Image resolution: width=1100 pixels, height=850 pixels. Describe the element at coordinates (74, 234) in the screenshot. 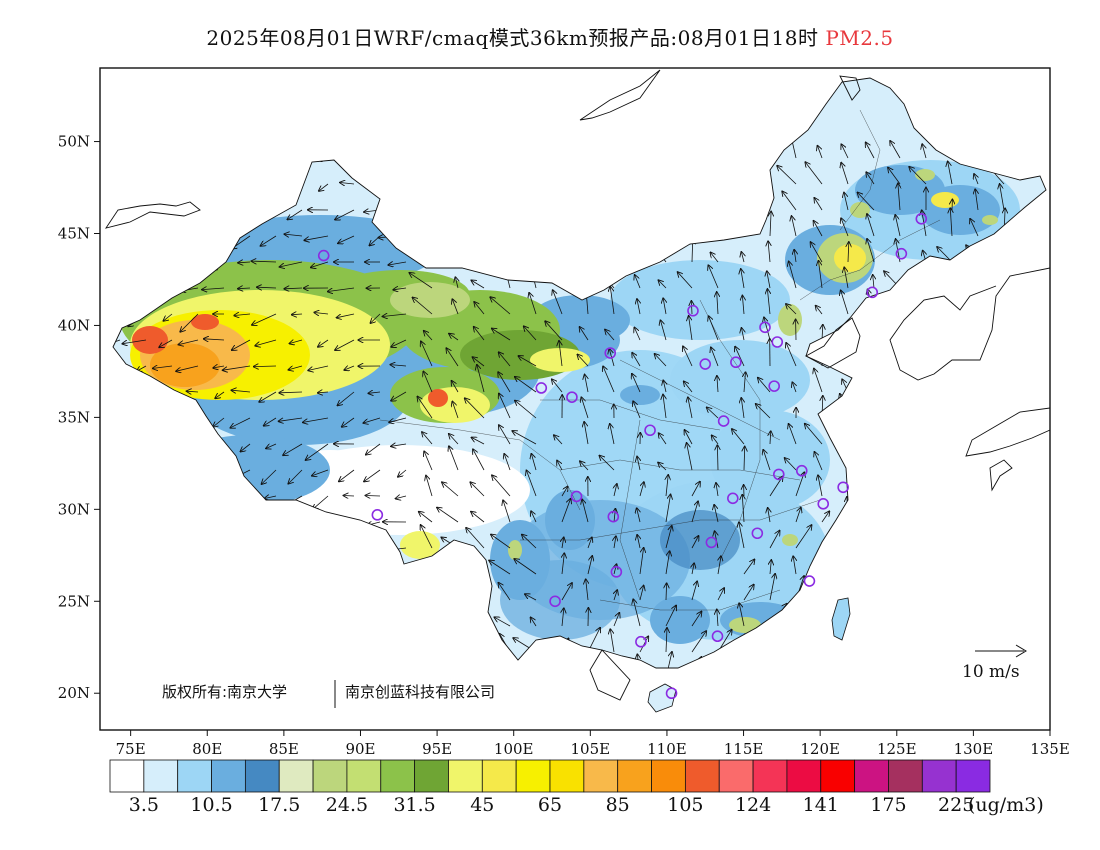

I see `lat-label-45: 45N` at that location.